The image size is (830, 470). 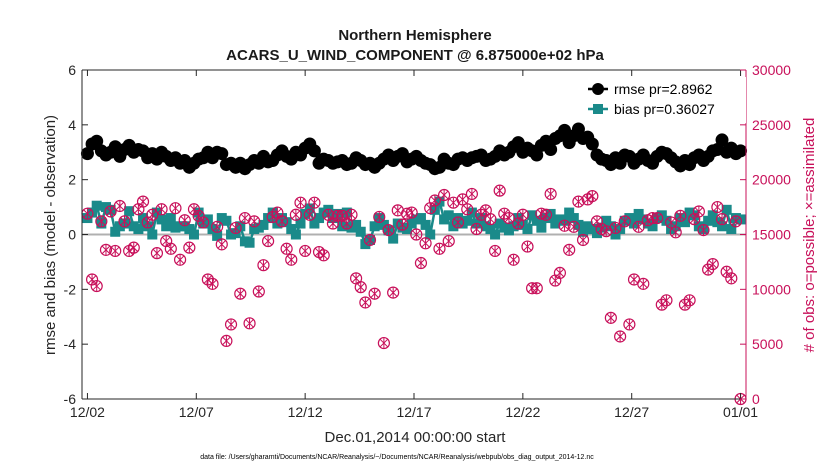 What do you see at coordinates (771, 289) in the screenshot?
I see `y-right-tick-label: 10000` at bounding box center [771, 289].